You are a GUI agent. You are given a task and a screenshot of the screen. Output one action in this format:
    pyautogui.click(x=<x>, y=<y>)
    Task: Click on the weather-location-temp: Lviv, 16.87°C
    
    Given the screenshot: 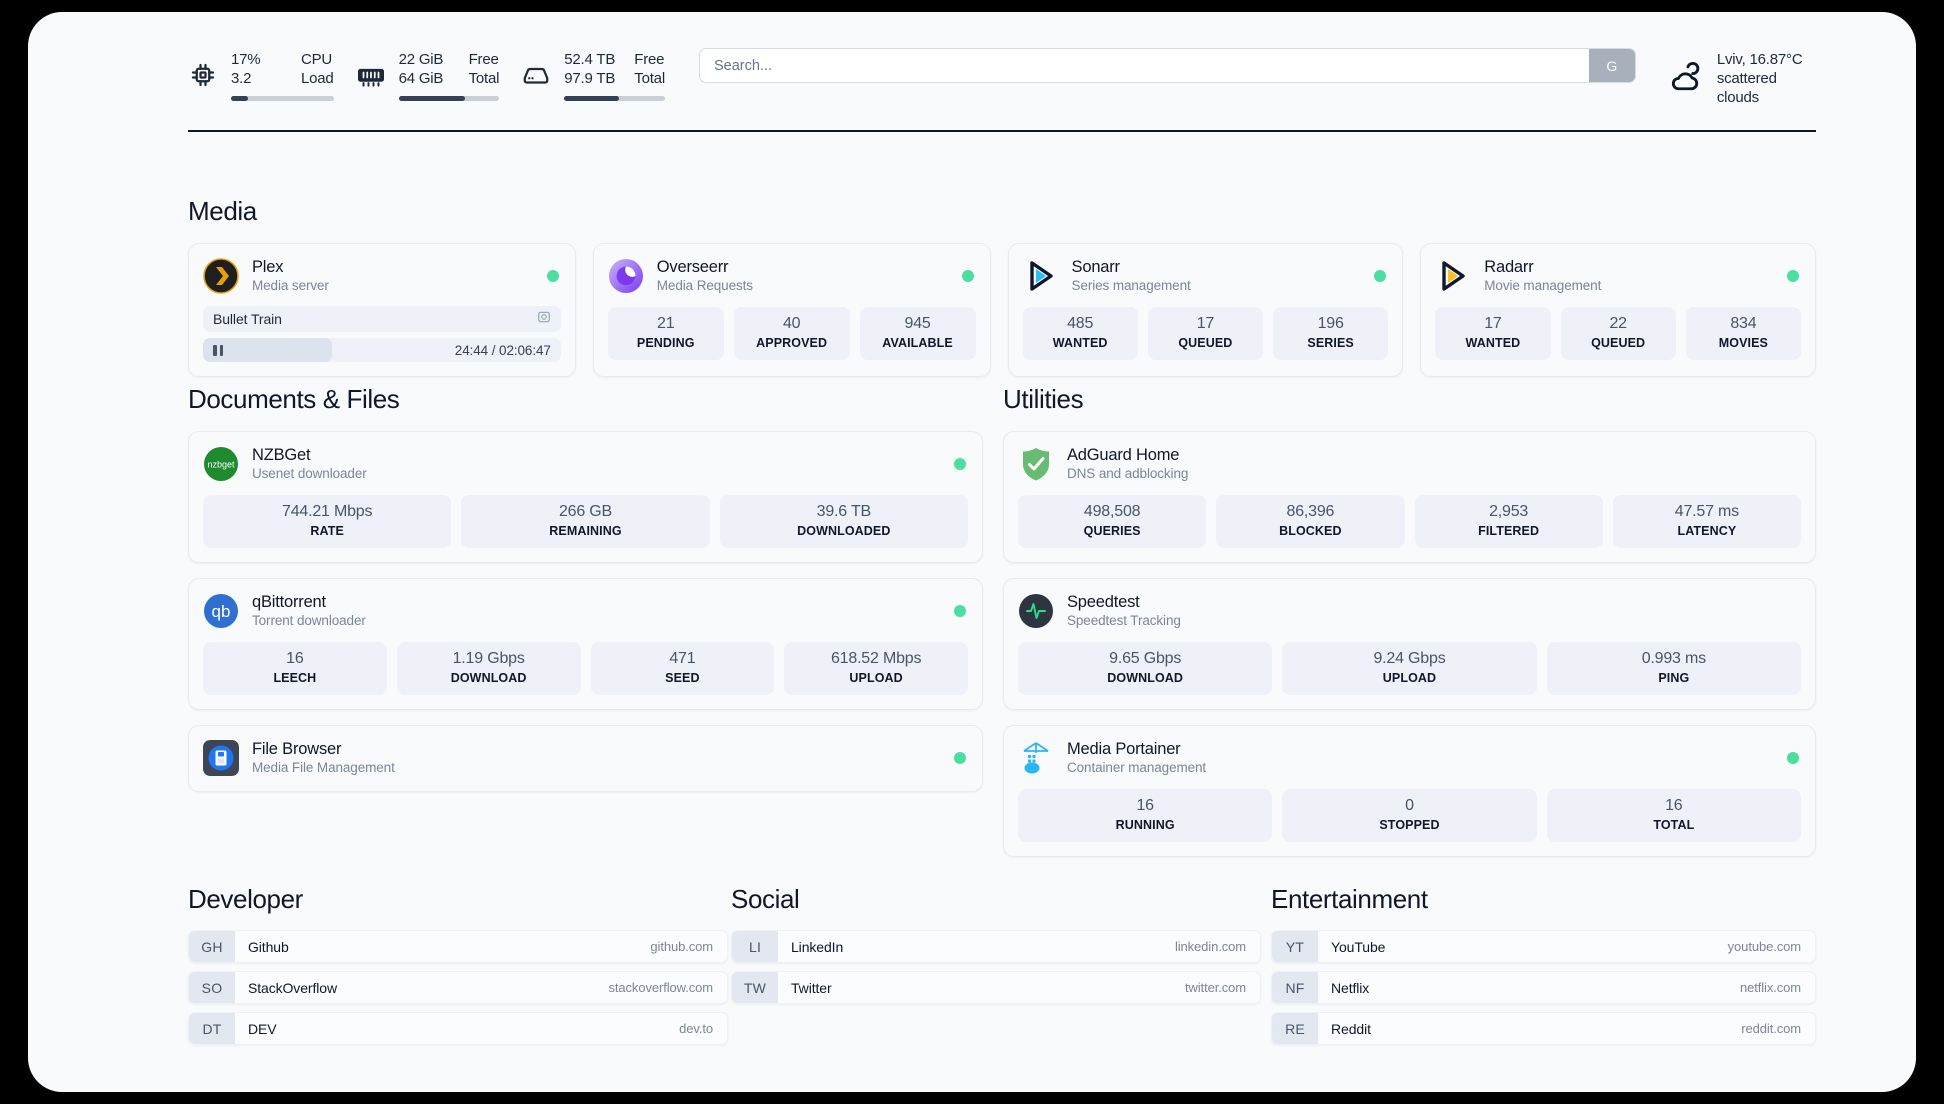 What is the action you would take?
    pyautogui.click(x=1759, y=59)
    